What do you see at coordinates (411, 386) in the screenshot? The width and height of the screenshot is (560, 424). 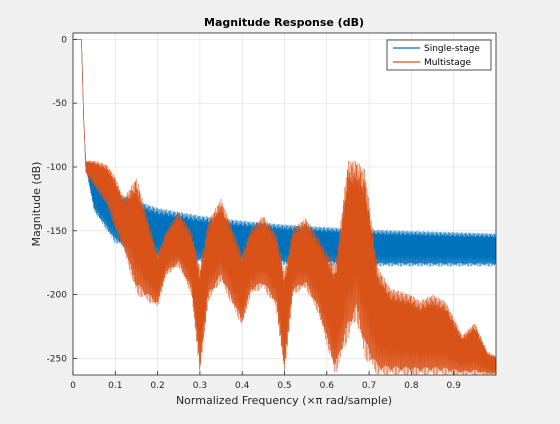 I see `x-tick-label: 0.8` at bounding box center [411, 386].